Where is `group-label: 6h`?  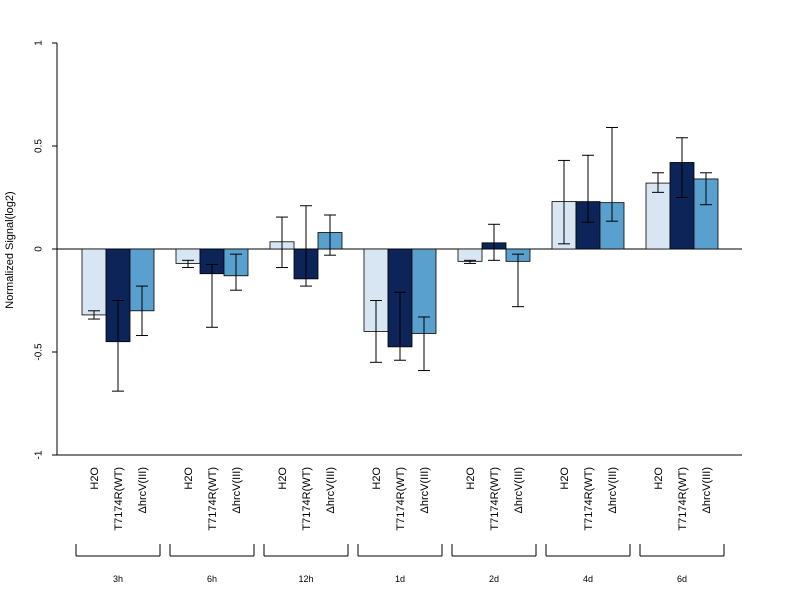 group-label: 6h is located at coordinates (212, 579).